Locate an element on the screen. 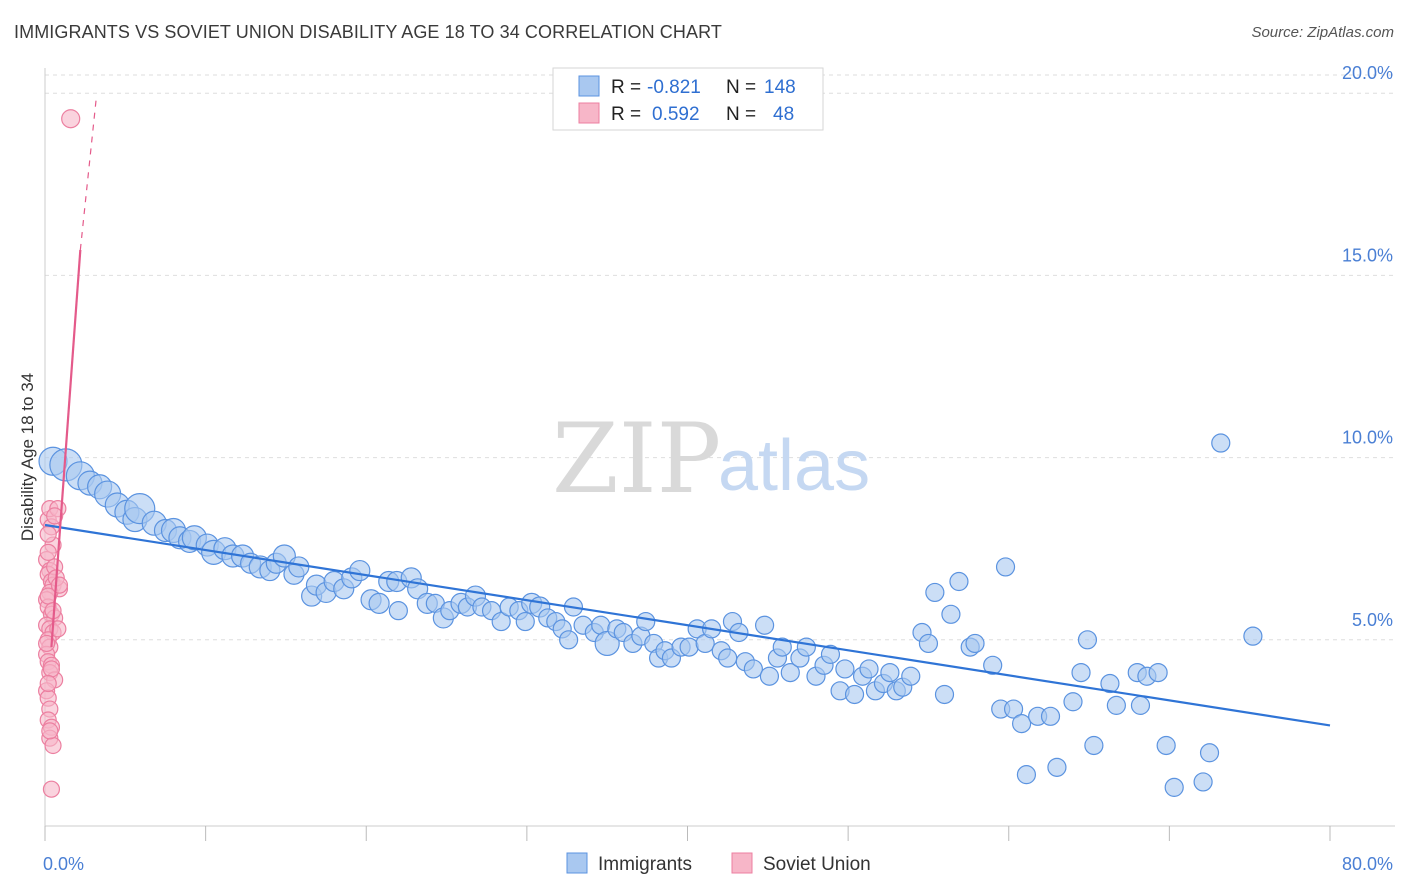  legend-n-label-2: N = is located at coordinates (741, 114).